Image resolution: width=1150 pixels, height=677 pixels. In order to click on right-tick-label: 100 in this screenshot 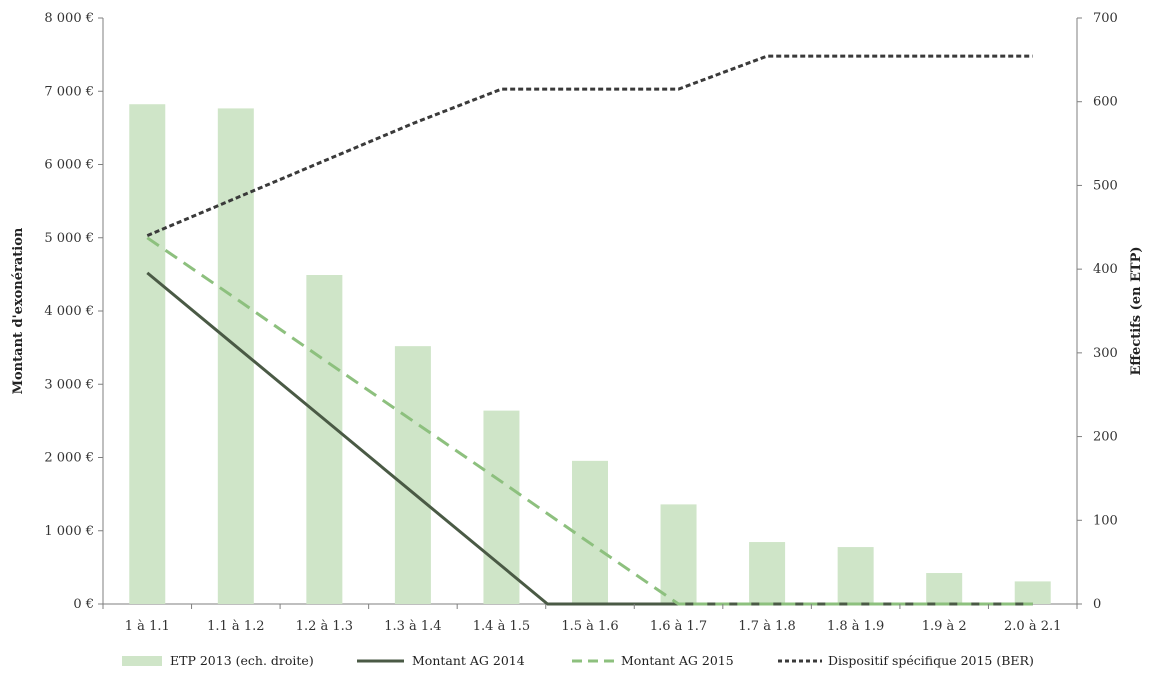, I will do `click(1105, 520)`.